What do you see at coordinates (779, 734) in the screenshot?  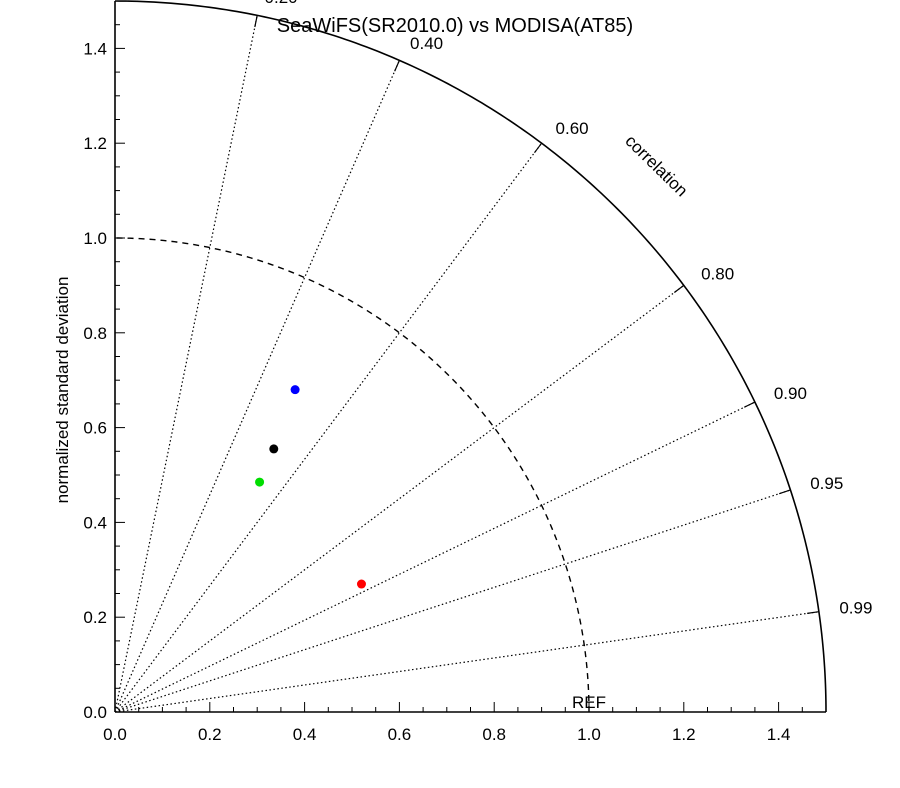 I see `x-tick-label: 1.4` at bounding box center [779, 734].